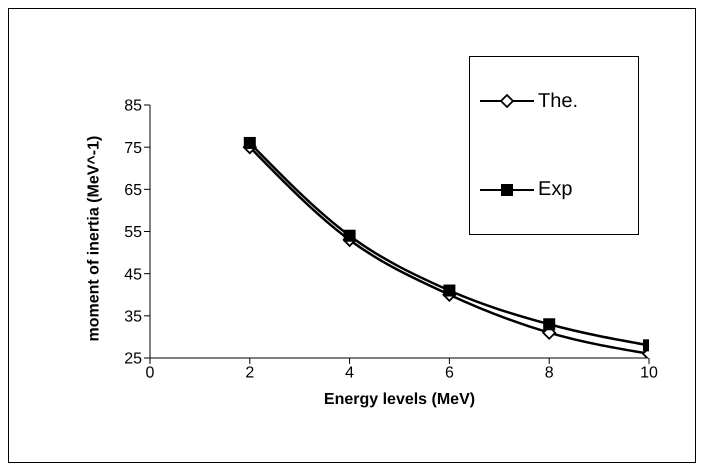 The width and height of the screenshot is (704, 471). Describe the element at coordinates (400, 399) in the screenshot. I see `x-axis-title: Energy levels (MeV)` at that location.